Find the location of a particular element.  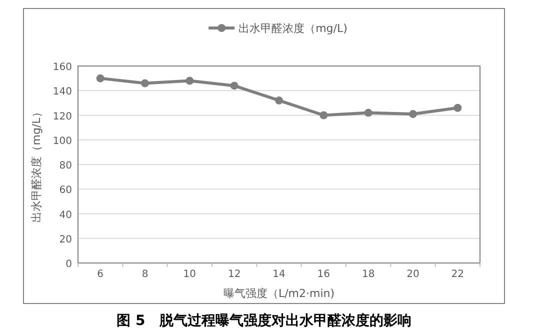

x-tick-label: 6 is located at coordinates (100, 274).